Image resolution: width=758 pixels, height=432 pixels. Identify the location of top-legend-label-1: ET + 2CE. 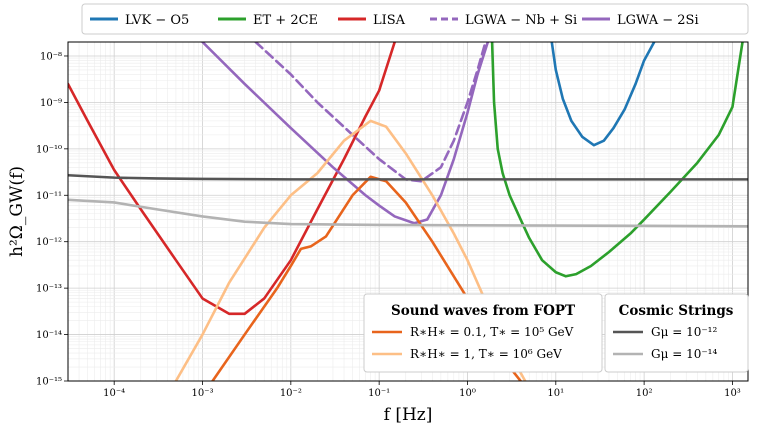
(285, 20).